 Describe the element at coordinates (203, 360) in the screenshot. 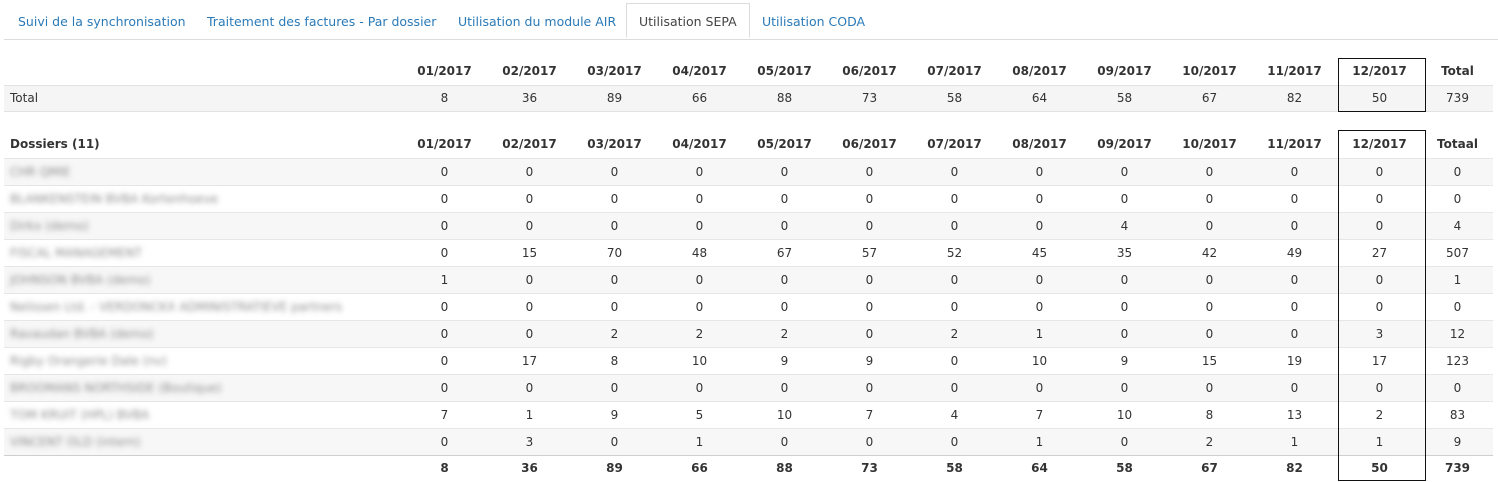

I see `dossier-name-cell: Rigby Orangerie Dale (nv)` at that location.